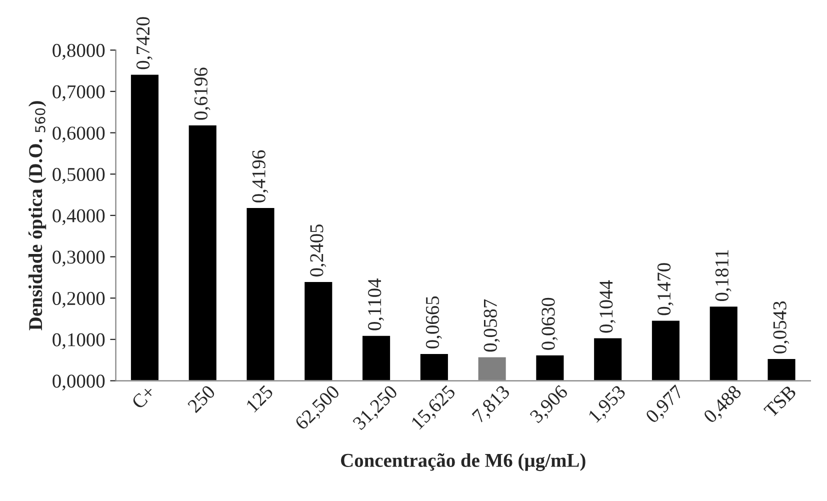 This screenshot has height=501, width=827. I want to click on data-label: 0,2405, so click(318, 250).